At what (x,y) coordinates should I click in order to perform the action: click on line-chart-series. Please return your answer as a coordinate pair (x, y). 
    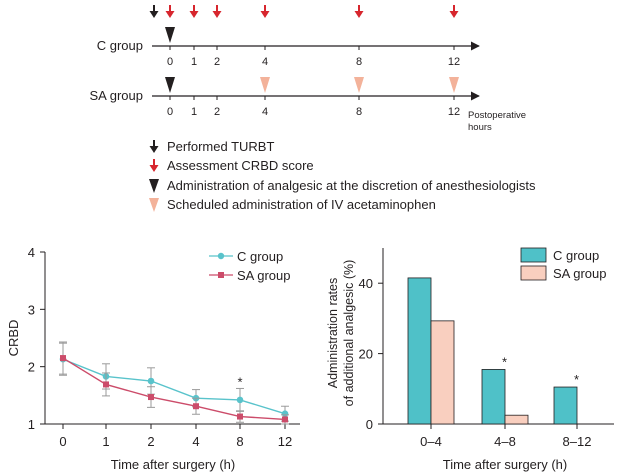
    Looking at the image, I should click on (174, 383).